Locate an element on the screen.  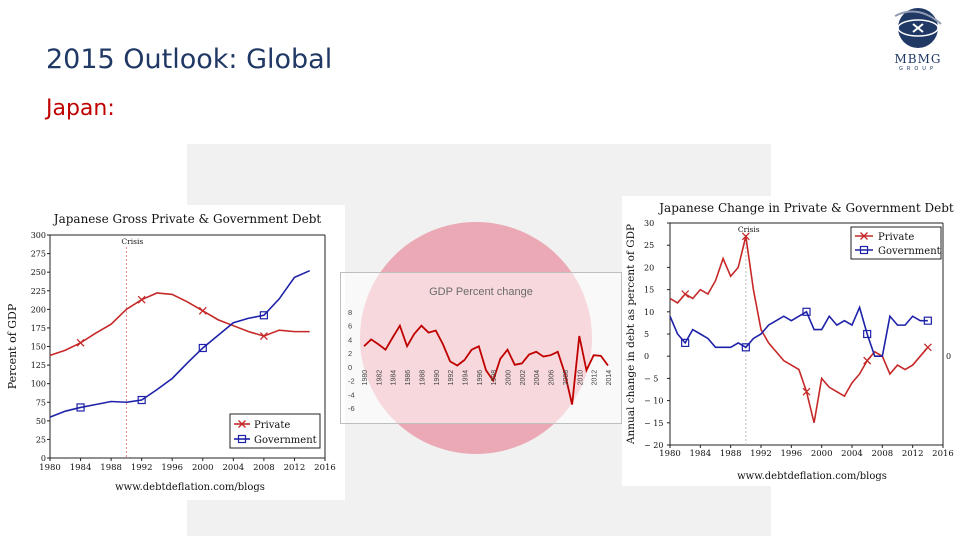
y-tick-label: − 20 is located at coordinates (653, 445).